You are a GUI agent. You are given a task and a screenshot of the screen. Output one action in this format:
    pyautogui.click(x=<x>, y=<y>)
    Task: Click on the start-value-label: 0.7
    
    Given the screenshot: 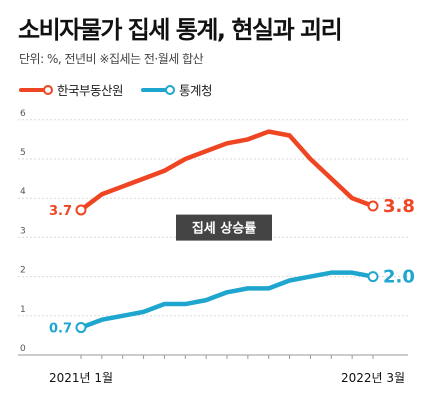 What is the action you would take?
    pyautogui.click(x=60, y=329)
    